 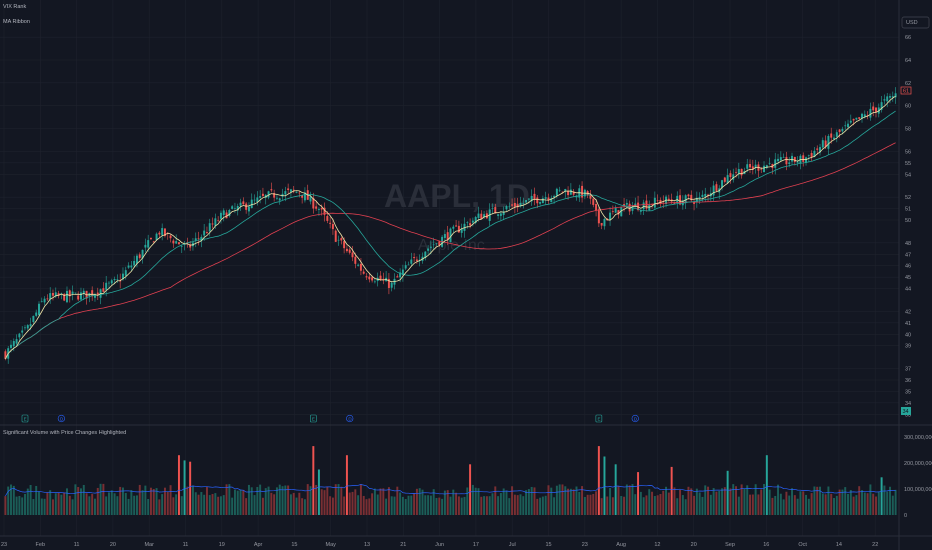 What do you see at coordinates (766, 545) in the screenshot?
I see `time-tick-label: 16` at bounding box center [766, 545].